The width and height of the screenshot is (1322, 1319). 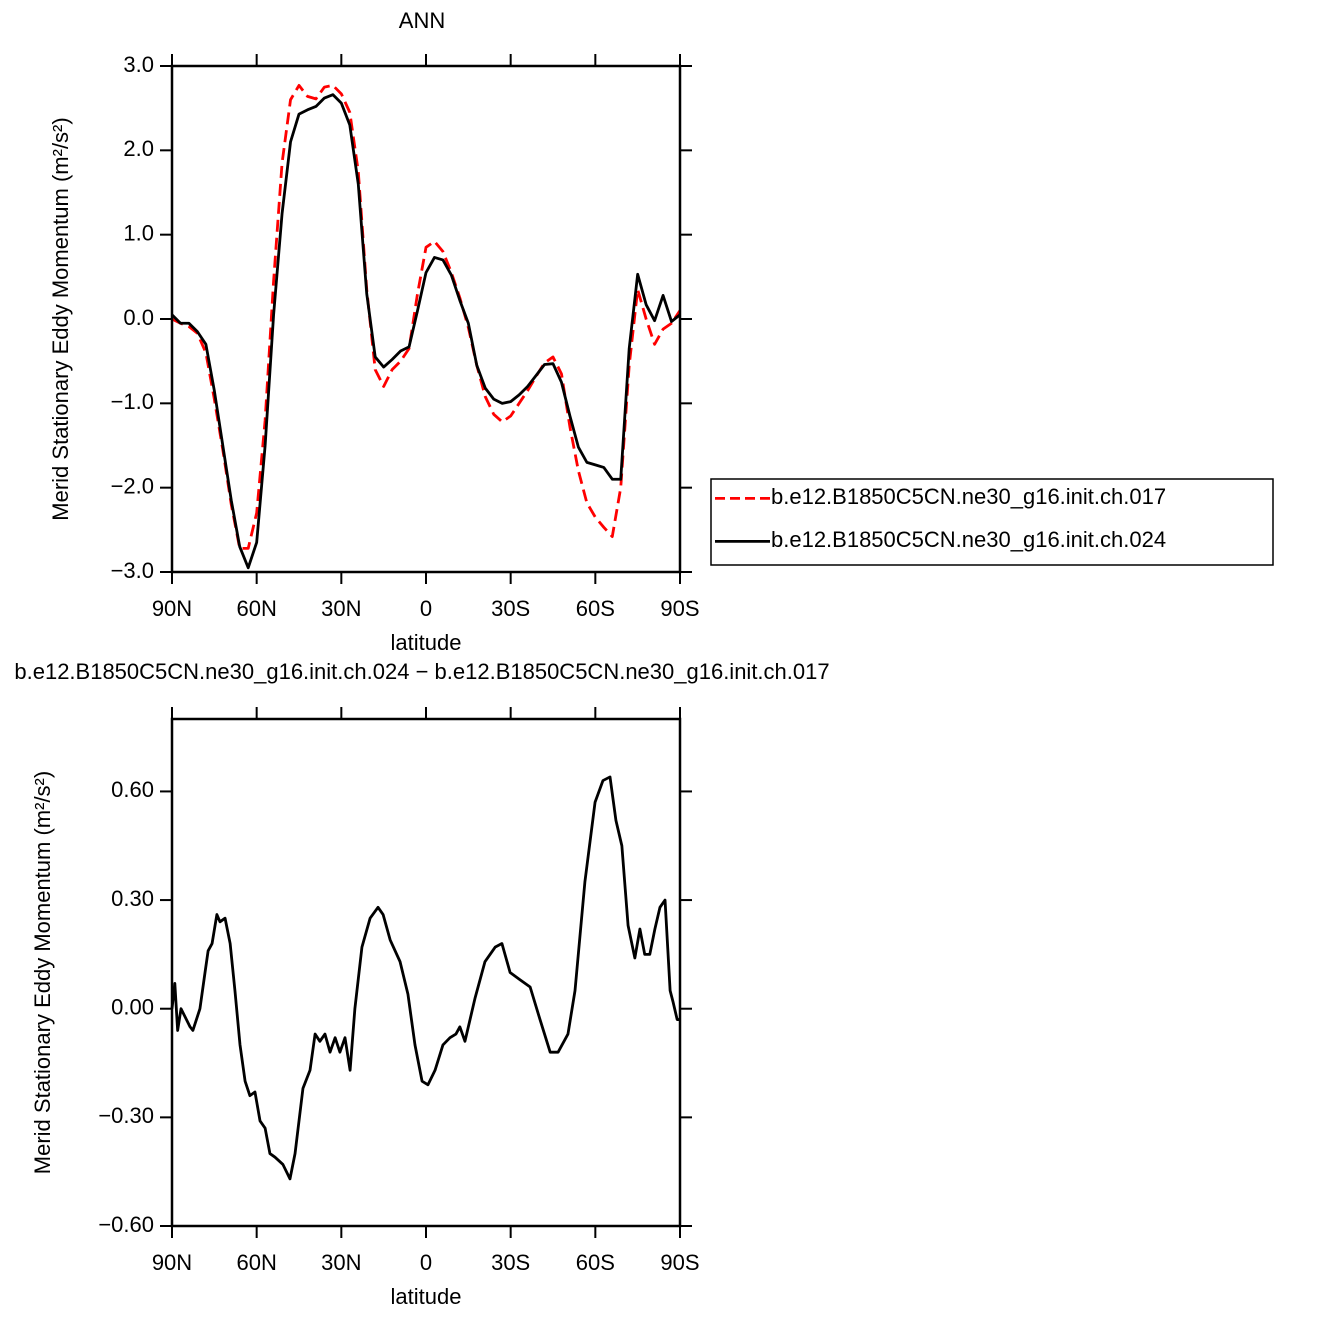 I want to click on y-tick-label: 0.00, so click(x=132, y=1007).